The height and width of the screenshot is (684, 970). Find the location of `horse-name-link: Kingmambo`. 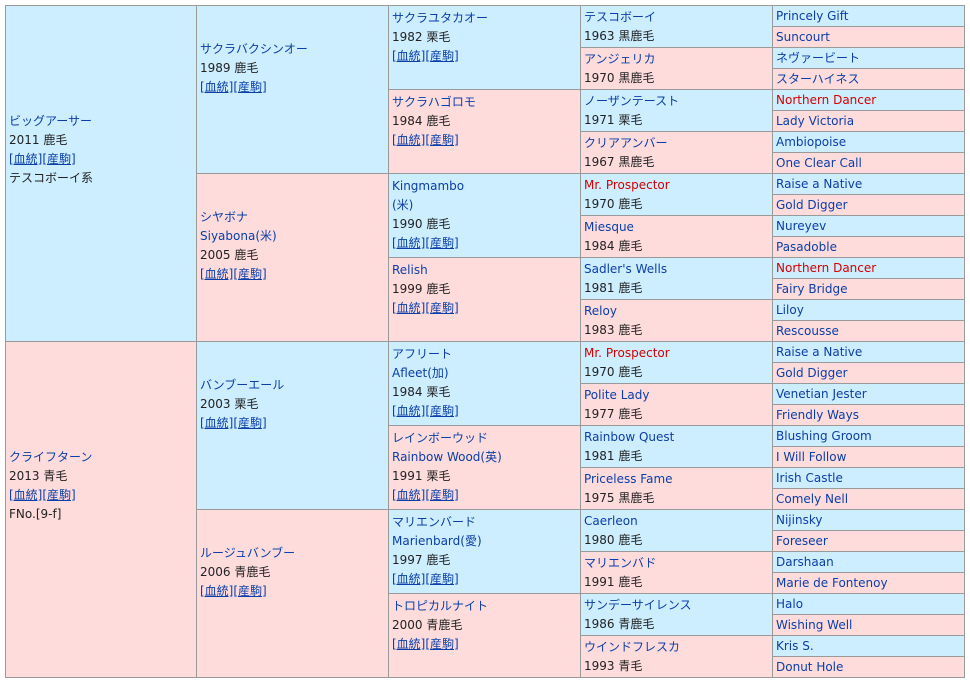

horse-name-link: Kingmambo is located at coordinates (428, 186).